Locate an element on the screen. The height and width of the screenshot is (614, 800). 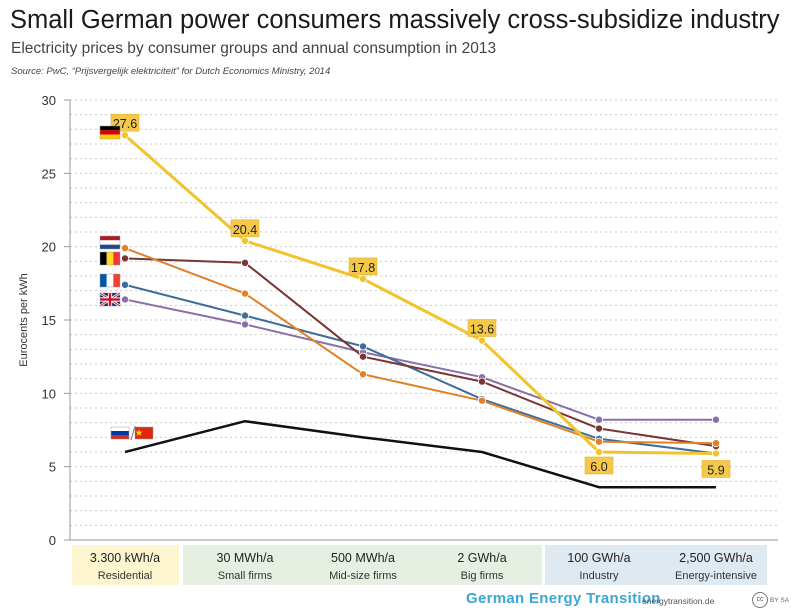
footer-site: energytransition.de is located at coordinates (678, 601).